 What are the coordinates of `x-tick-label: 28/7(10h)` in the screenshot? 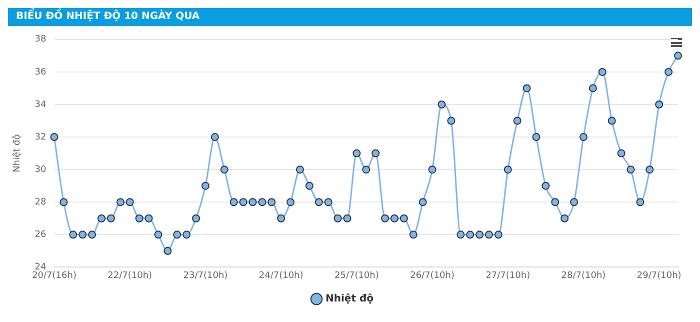 It's located at (583, 275).